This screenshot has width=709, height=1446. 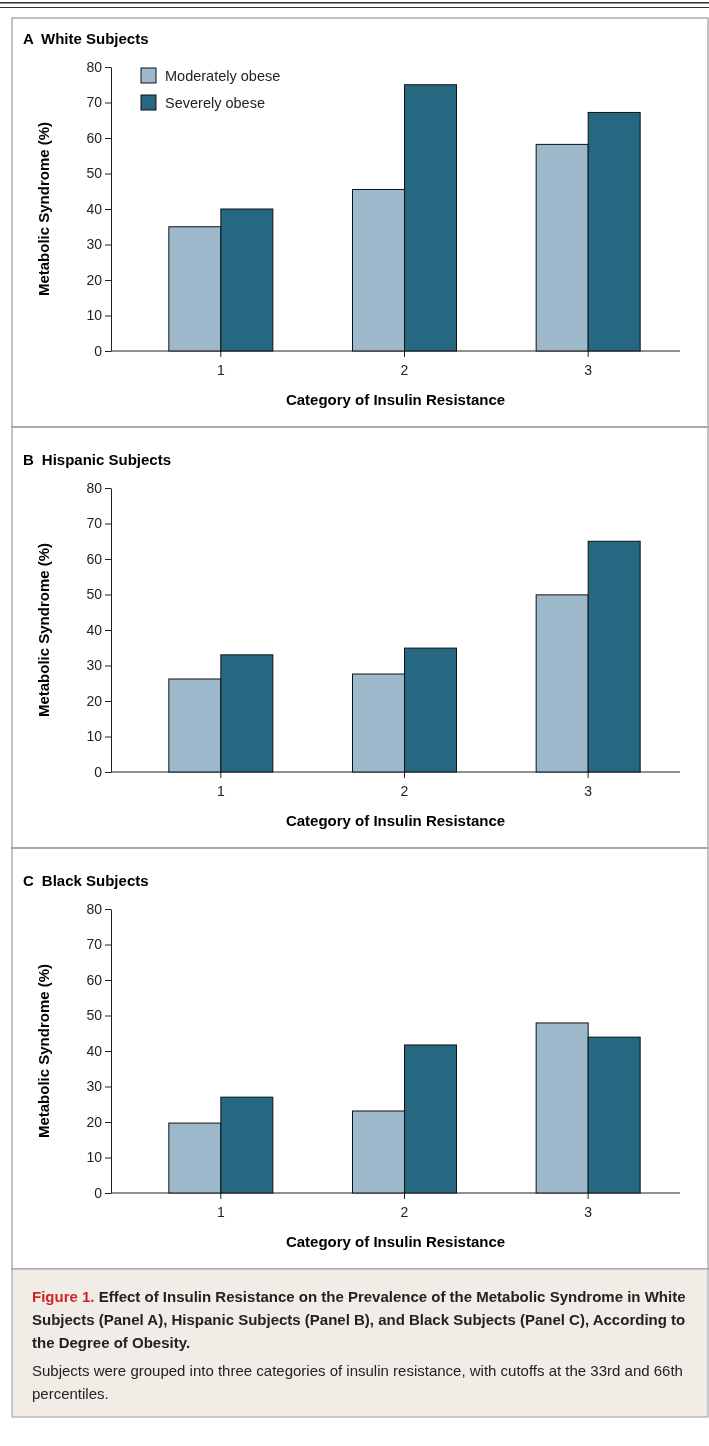 What do you see at coordinates (65, 1296) in the screenshot?
I see `caption: Figure 1.` at bounding box center [65, 1296].